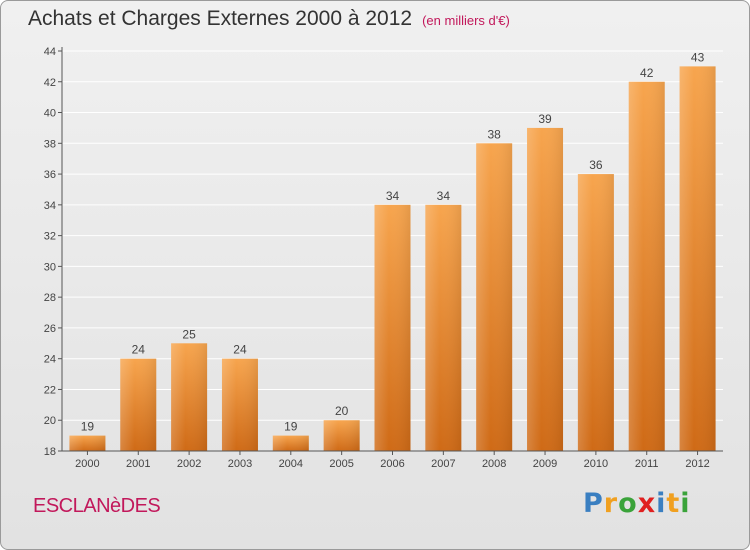  I want to click on y-tick-label-34: 34, so click(50, 206).